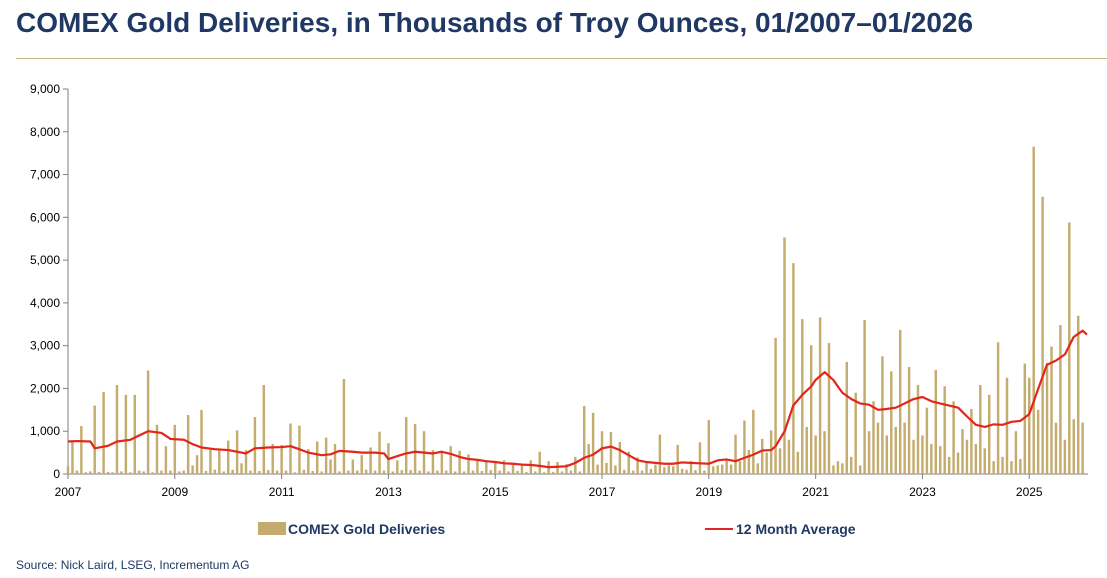  What do you see at coordinates (272, 528) in the screenshot?
I see `legend-swatch-deliveries` at bounding box center [272, 528].